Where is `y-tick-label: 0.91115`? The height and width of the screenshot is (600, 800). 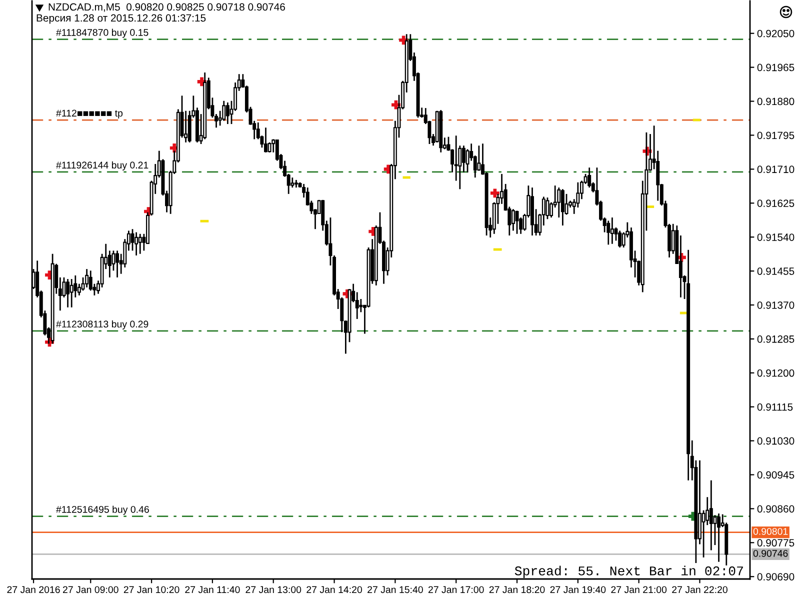 y-tick-label: 0.91115 is located at coordinates (775, 407).